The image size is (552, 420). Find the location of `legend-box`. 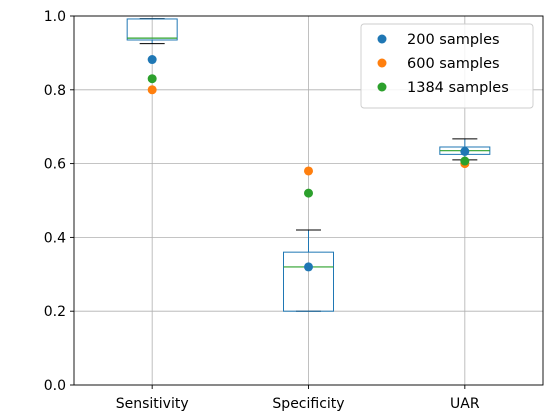

legend-box is located at coordinates (447, 66).